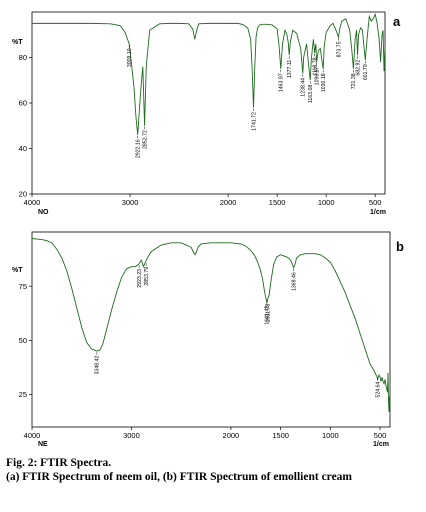 The image size is (426, 512). Describe the element at coordinates (17, 42) in the screenshot. I see `panel-a-y-unit: %T` at that location.